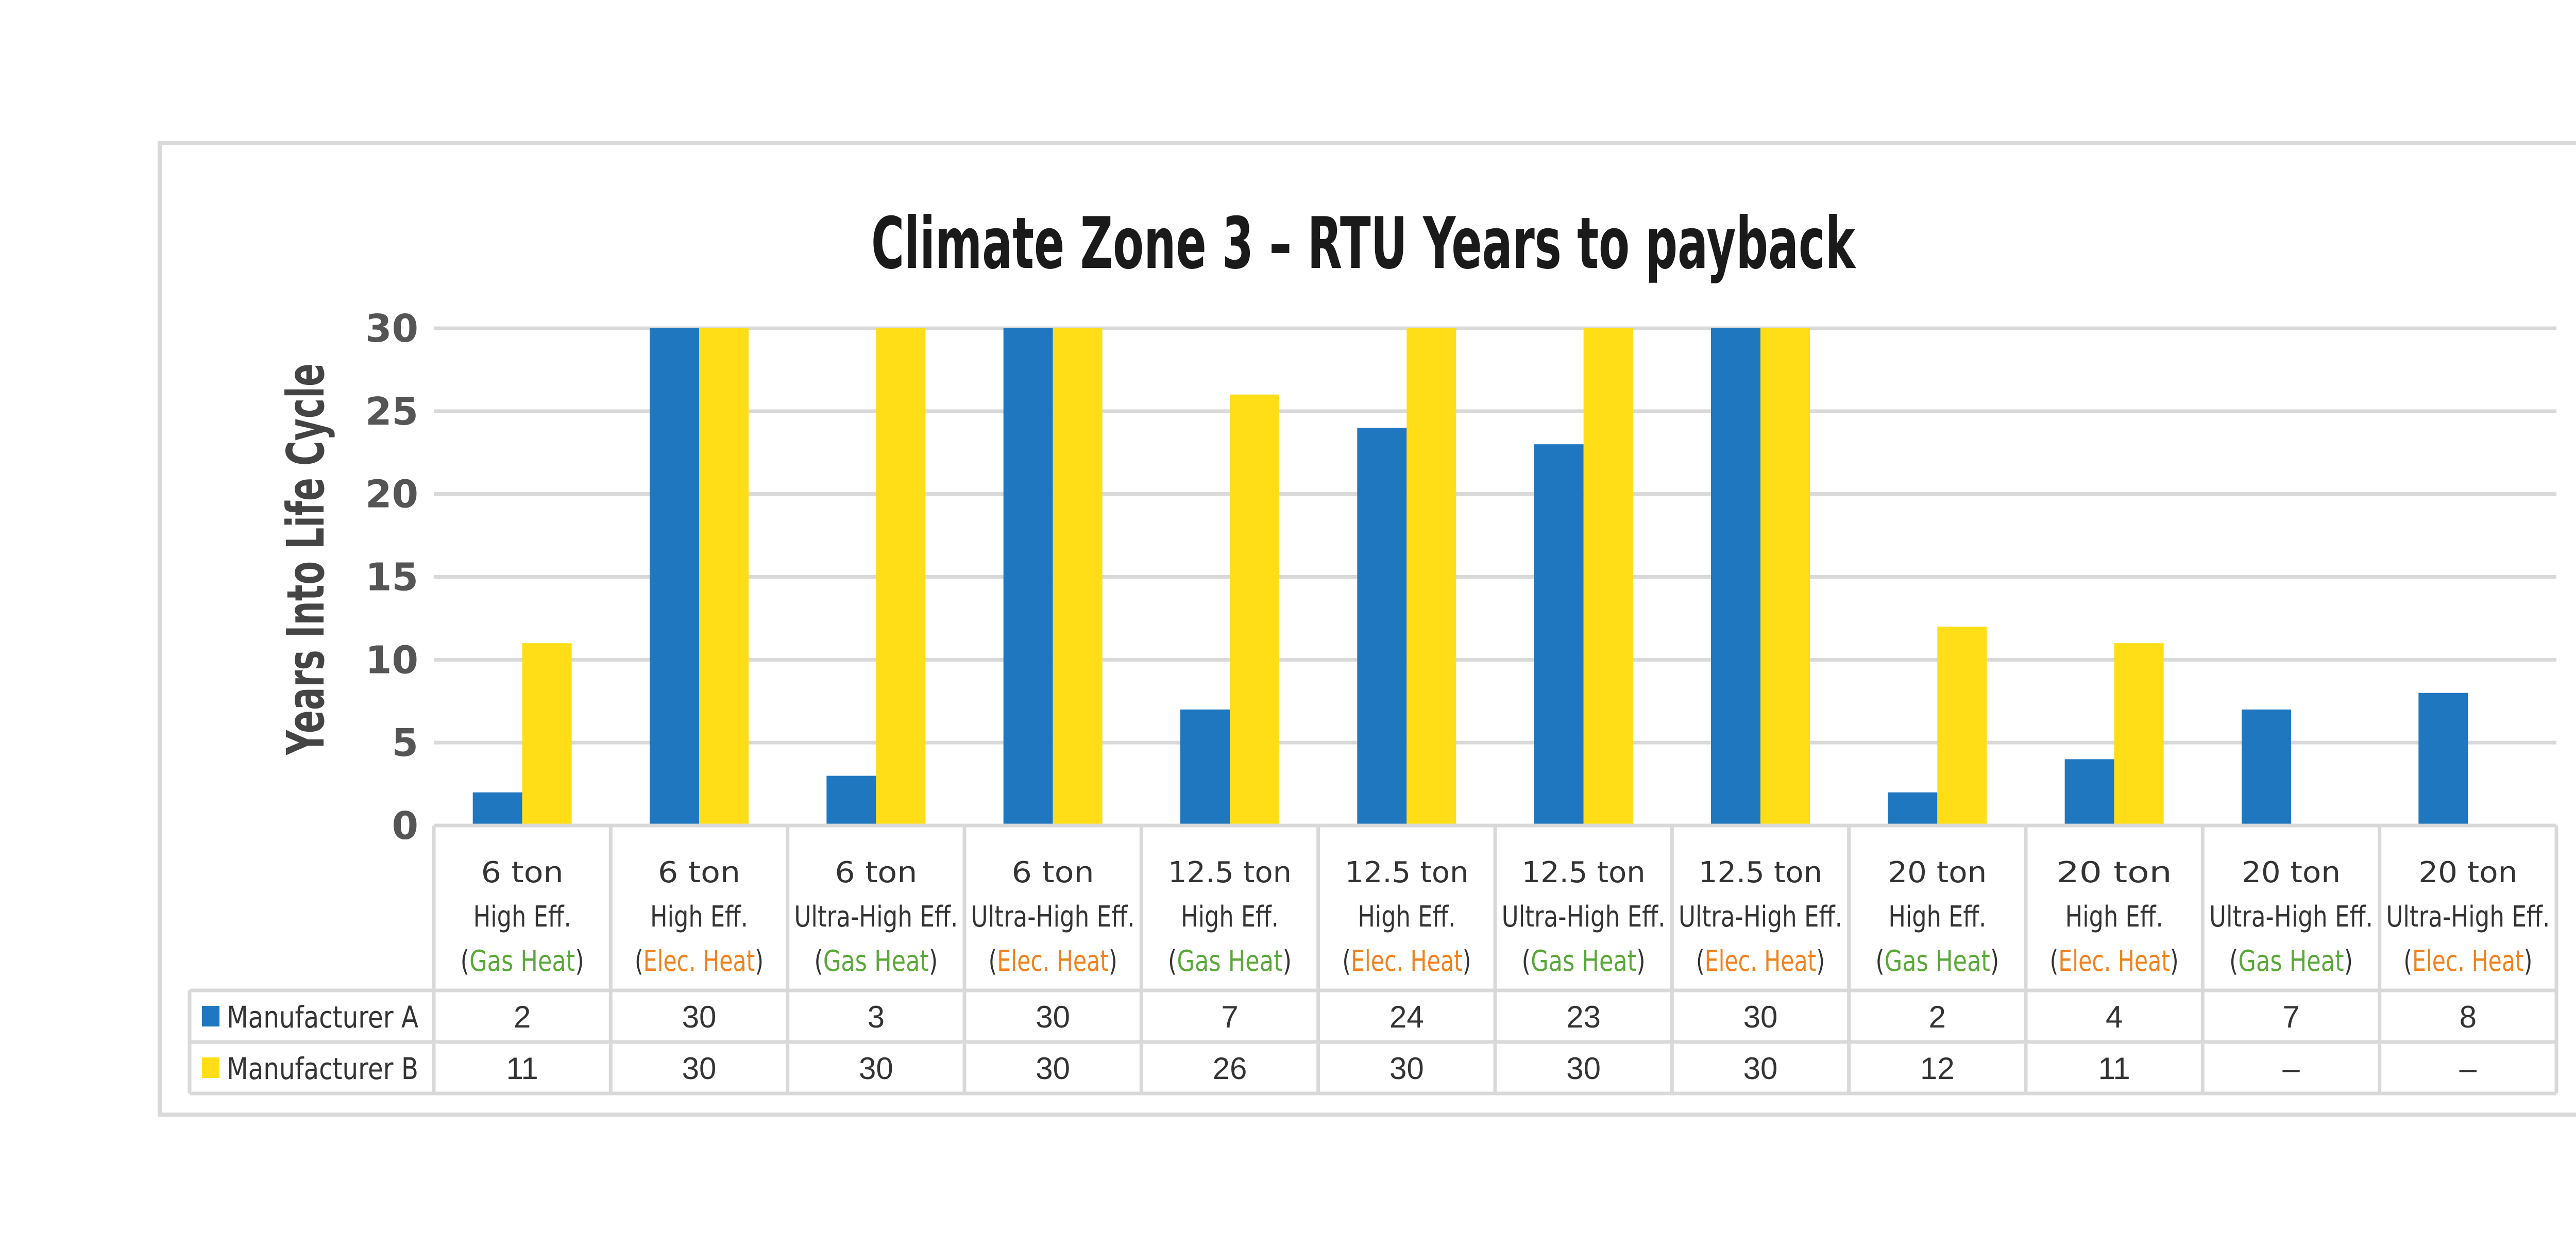 Image resolution: width=2576 pixels, height=1246 pixels. Describe the element at coordinates (391, 329) in the screenshot. I see `y-tick-label: 30` at that location.